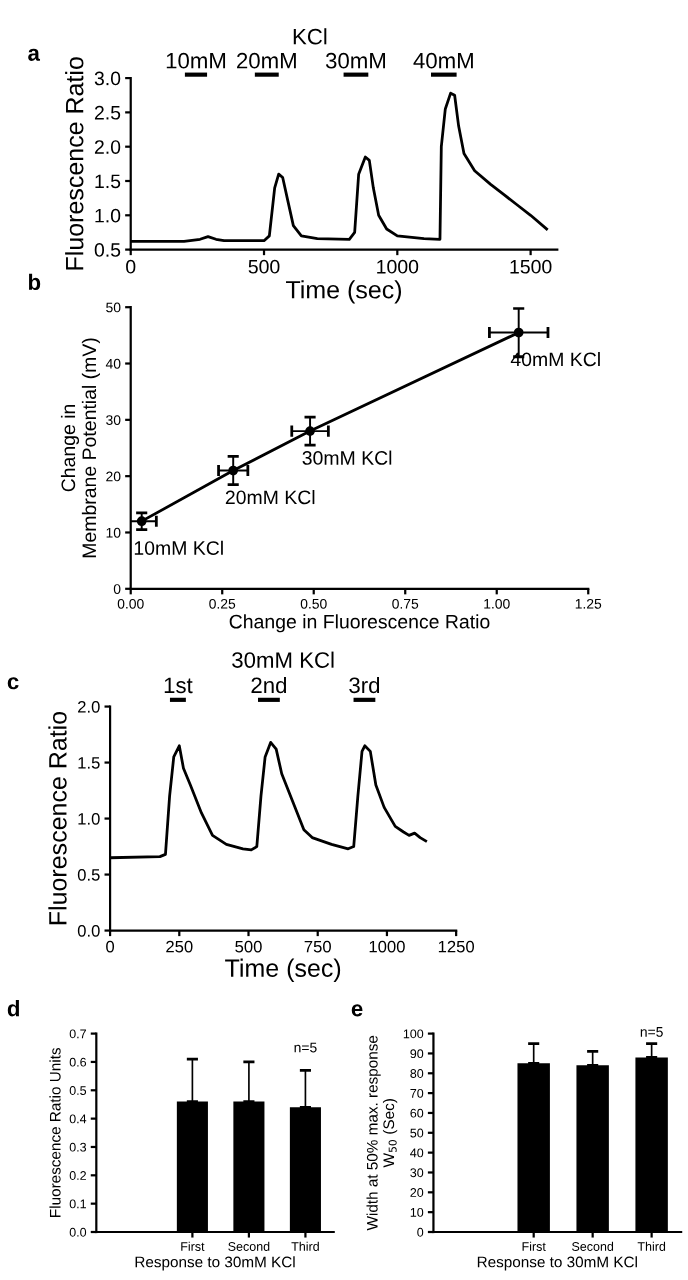 The height and width of the screenshot is (1280, 688). Describe the element at coordinates (270, 497) in the screenshot. I see `annotation: 20mM KCl` at that location.